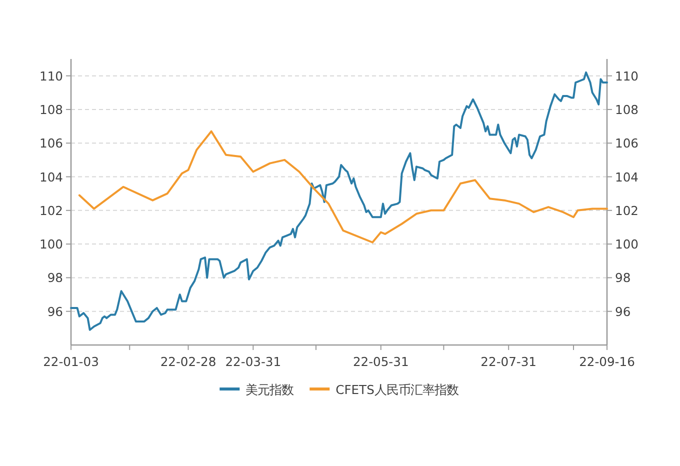 The image size is (680, 466). Describe the element at coordinates (626, 211) in the screenshot. I see `y2-tick-label: 102` at that location.